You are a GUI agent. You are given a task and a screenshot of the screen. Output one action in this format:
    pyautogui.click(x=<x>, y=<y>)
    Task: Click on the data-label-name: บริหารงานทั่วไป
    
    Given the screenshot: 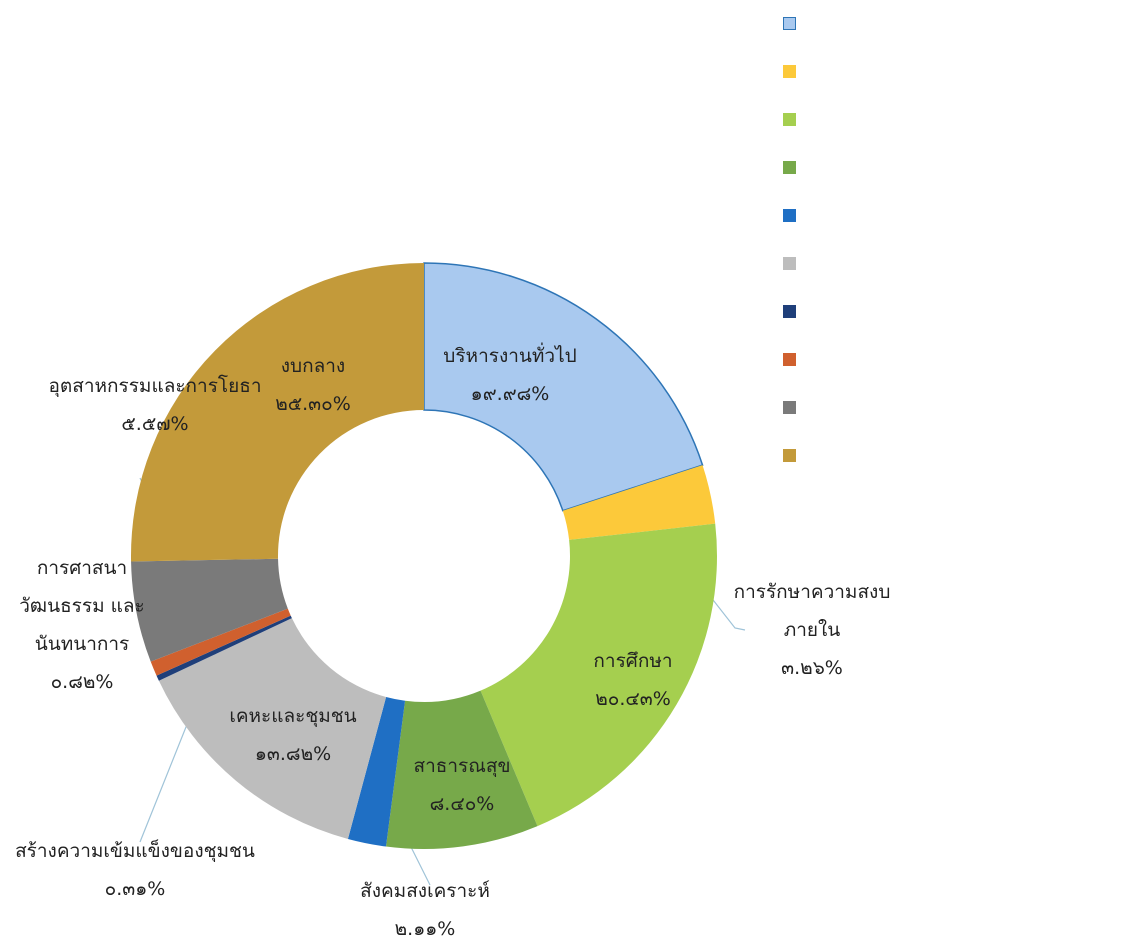 What is the action you would take?
    pyautogui.click(x=510, y=356)
    